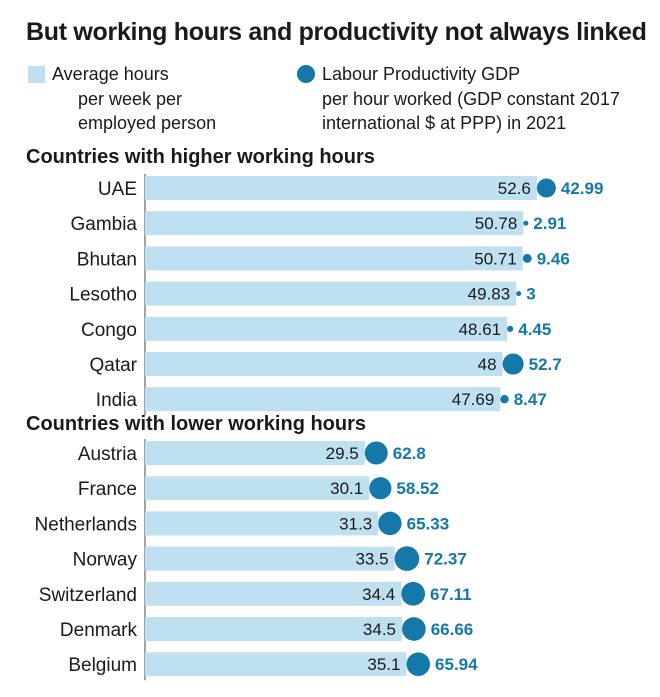 The image size is (660, 697). Describe the element at coordinates (324, 364) in the screenshot. I see `bar-qatar` at that location.